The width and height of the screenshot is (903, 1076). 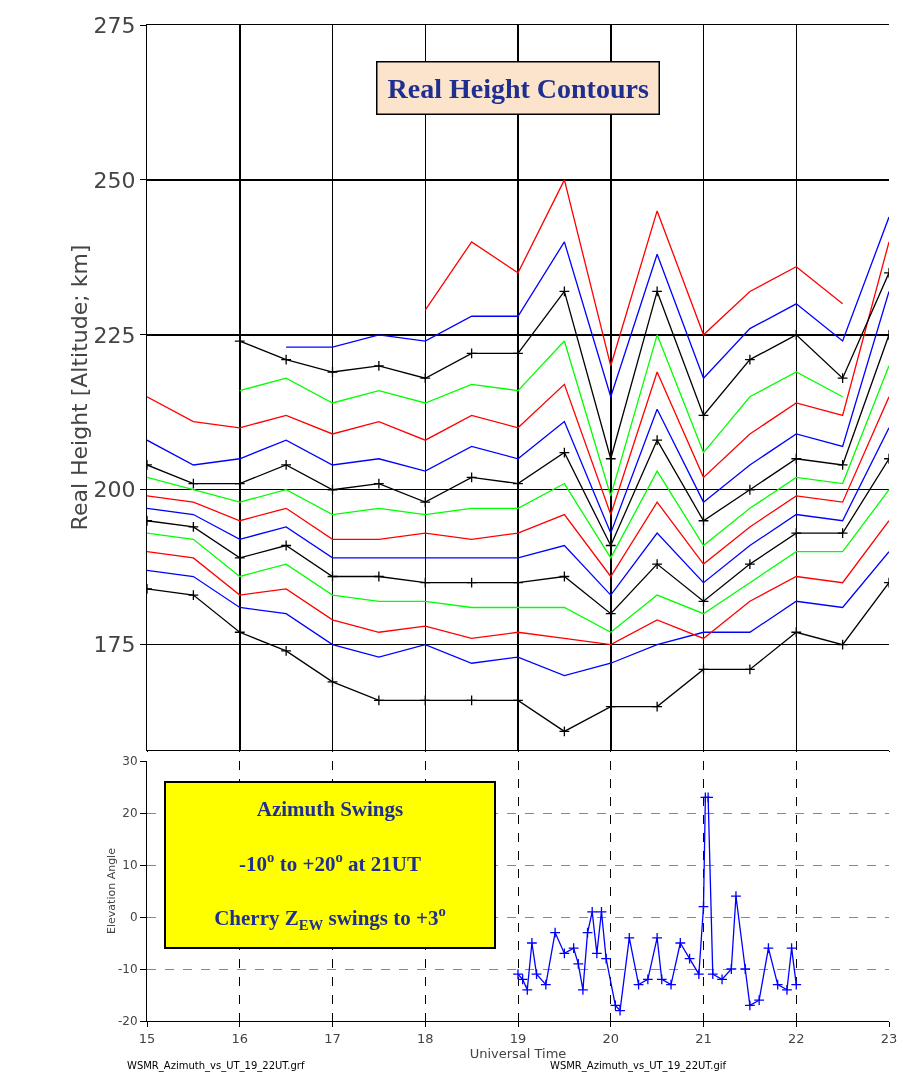 I want to click on text: WSMR_Azimuth_vs_UT_19_22UT.gif, so click(x=638, y=1066).